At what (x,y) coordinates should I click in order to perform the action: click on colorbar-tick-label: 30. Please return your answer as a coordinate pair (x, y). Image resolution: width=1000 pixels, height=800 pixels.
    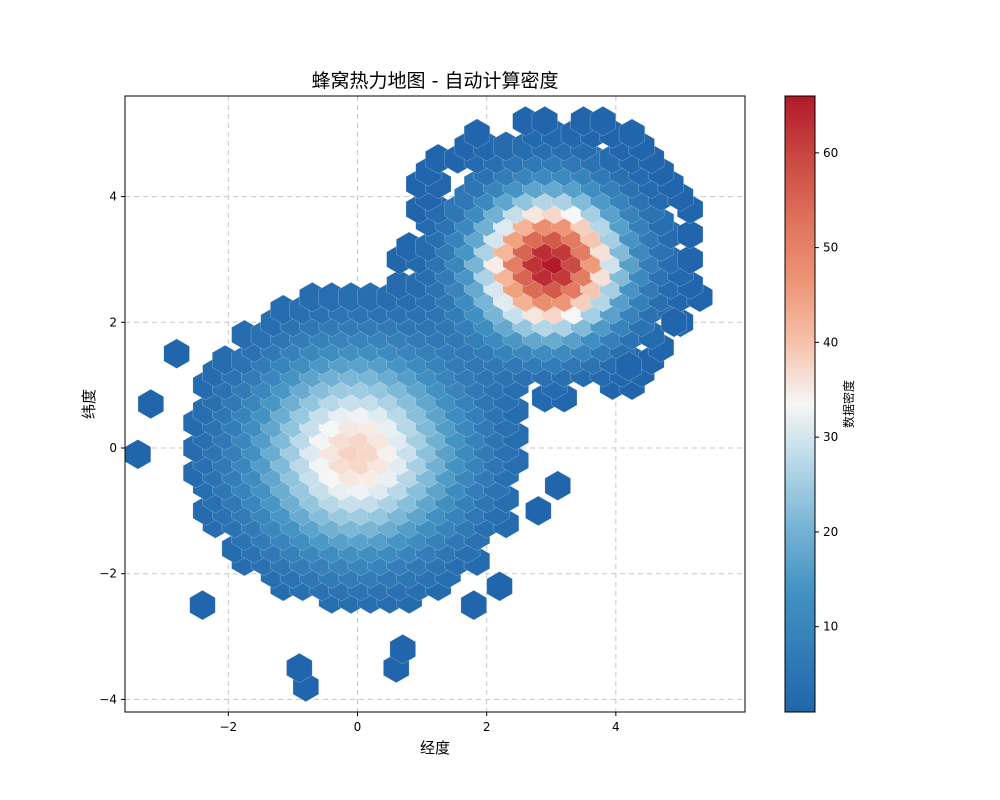
    Looking at the image, I should click on (830, 437).